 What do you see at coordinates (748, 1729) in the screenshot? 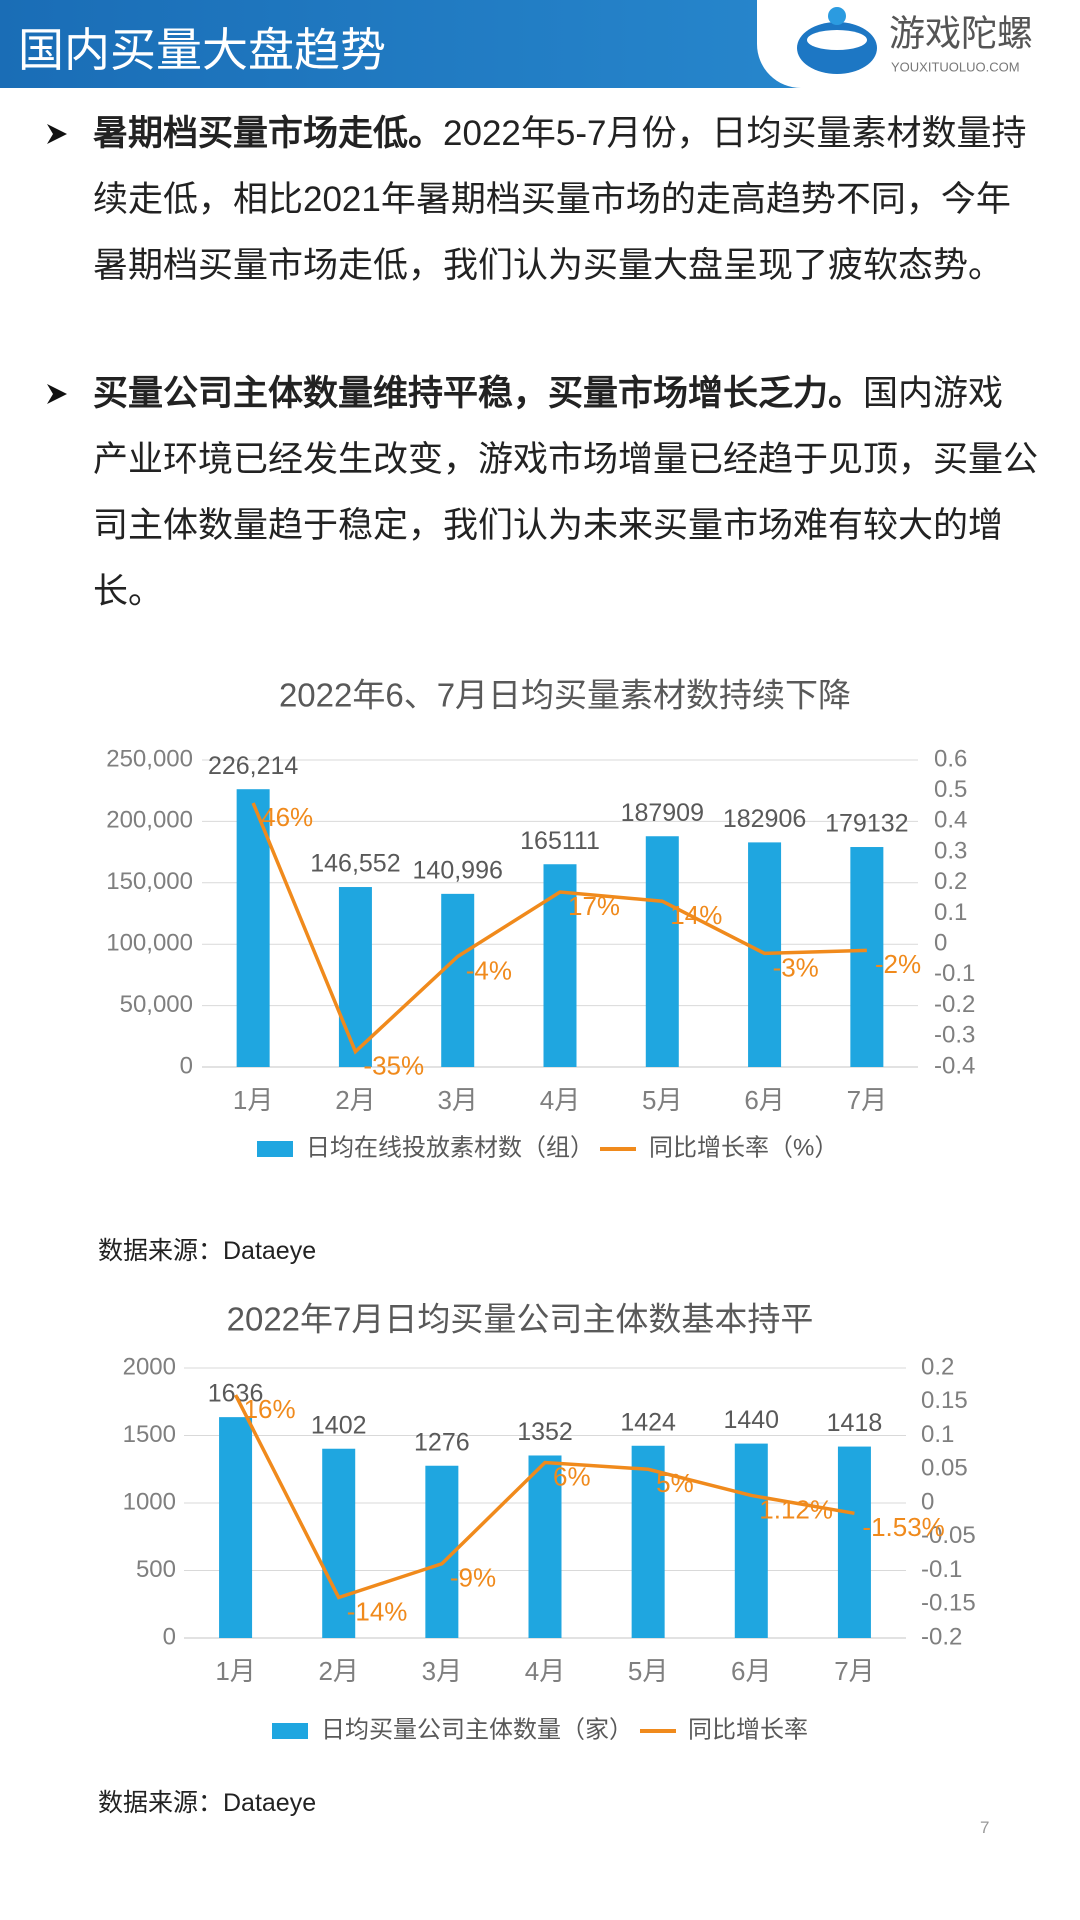
I see `legend-label: 同比增长率` at bounding box center [748, 1729].